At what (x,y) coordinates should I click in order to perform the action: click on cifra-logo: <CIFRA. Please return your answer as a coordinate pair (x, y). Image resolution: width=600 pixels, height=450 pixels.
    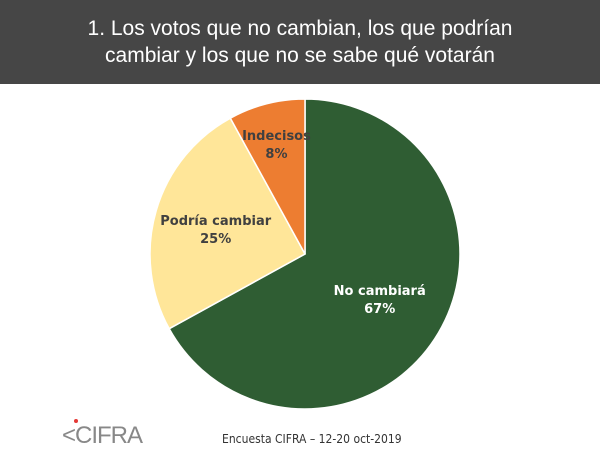
    Looking at the image, I should click on (102, 434).